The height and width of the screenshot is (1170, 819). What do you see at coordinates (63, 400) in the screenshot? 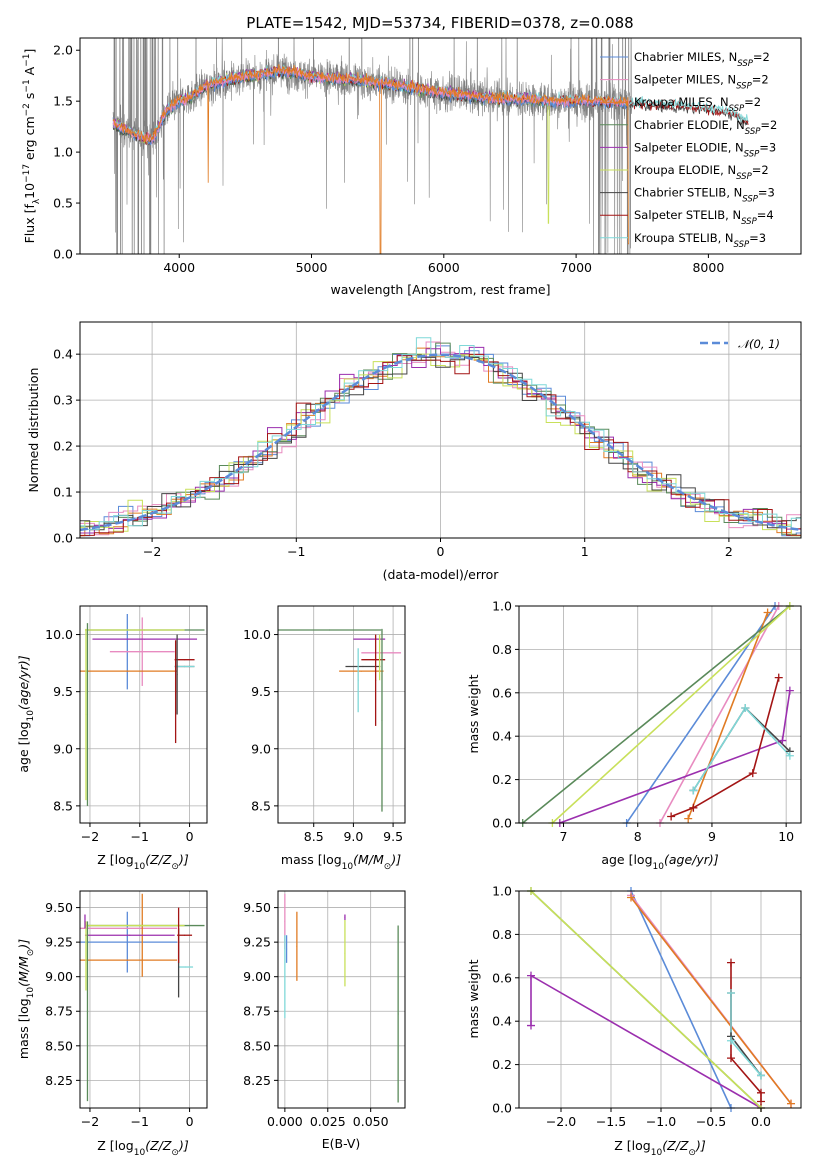
I see `y-tick-label: 0.3` at bounding box center [63, 400].